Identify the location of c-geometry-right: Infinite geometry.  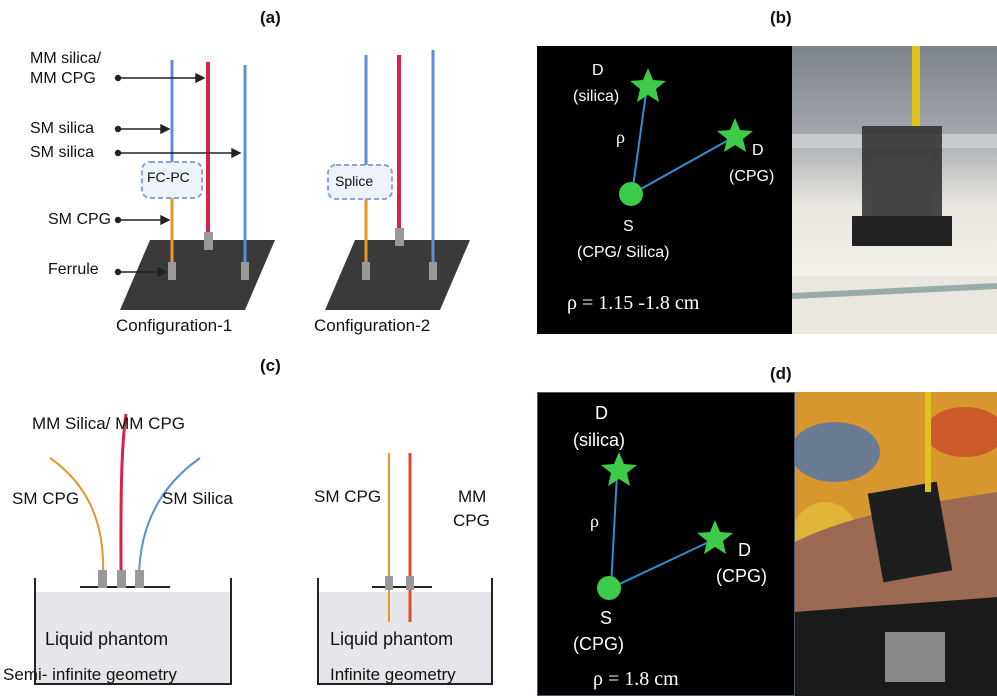
(393, 674).